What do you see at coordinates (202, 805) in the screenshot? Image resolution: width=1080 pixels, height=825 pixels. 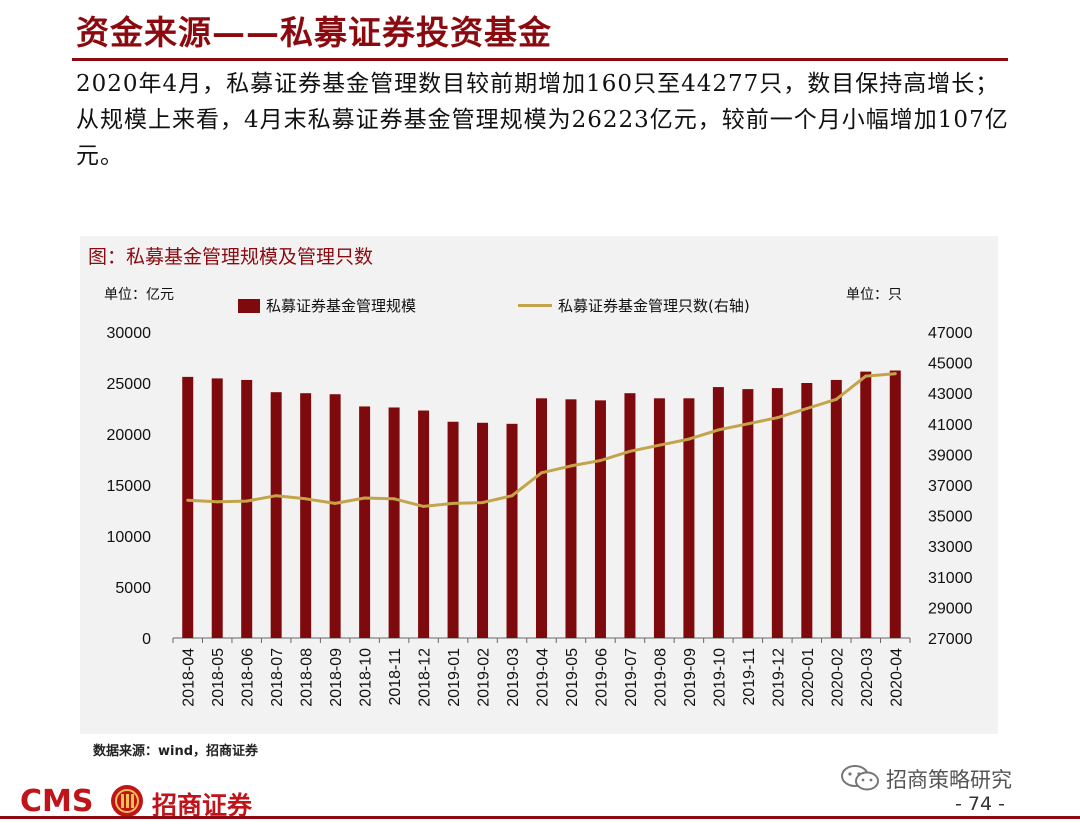 I see `cms-logo-cn: 招商证券` at bounding box center [202, 805].